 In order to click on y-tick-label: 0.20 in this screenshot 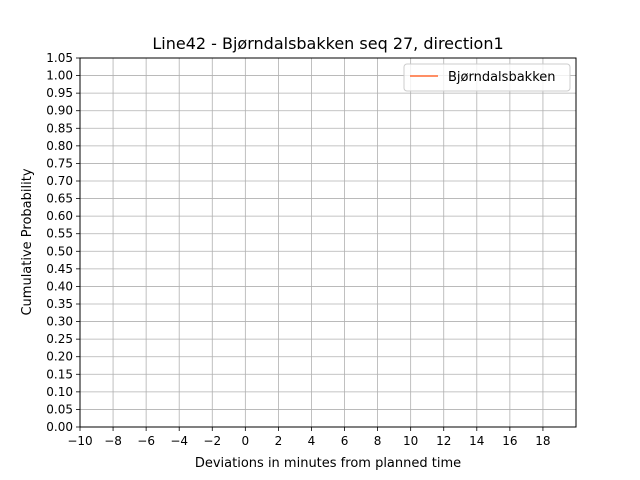, I will do `click(59, 357)`.